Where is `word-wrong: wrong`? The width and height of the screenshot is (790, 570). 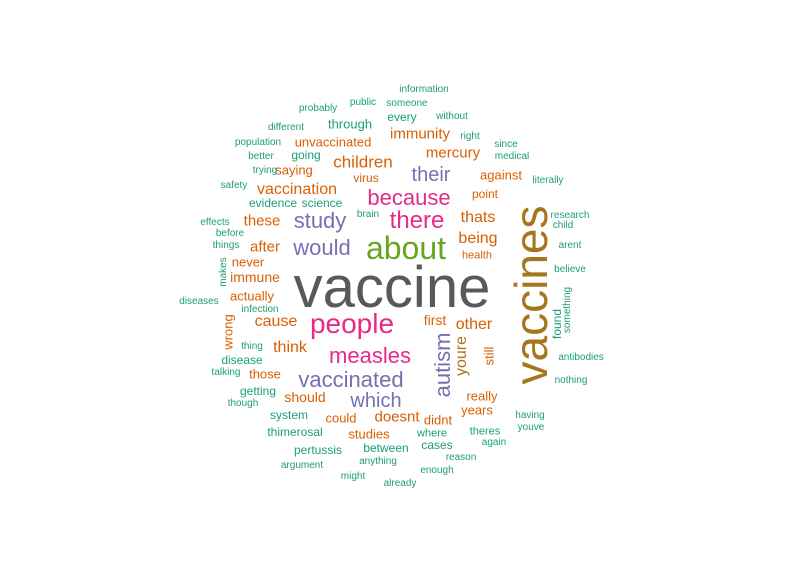 word-wrong: wrong is located at coordinates (228, 332).